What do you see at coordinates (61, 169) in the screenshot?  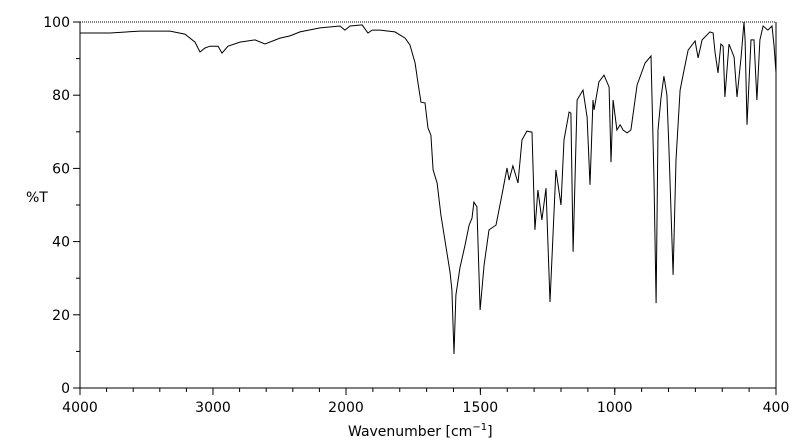 I see `y-tick-label: 60` at bounding box center [61, 169].